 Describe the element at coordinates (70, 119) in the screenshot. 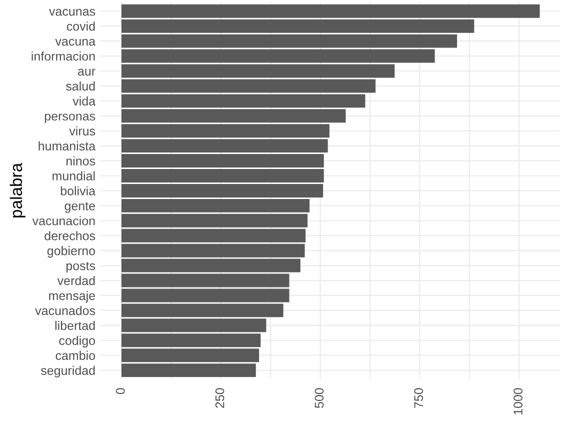

I see `y-tick-label: personas` at that location.